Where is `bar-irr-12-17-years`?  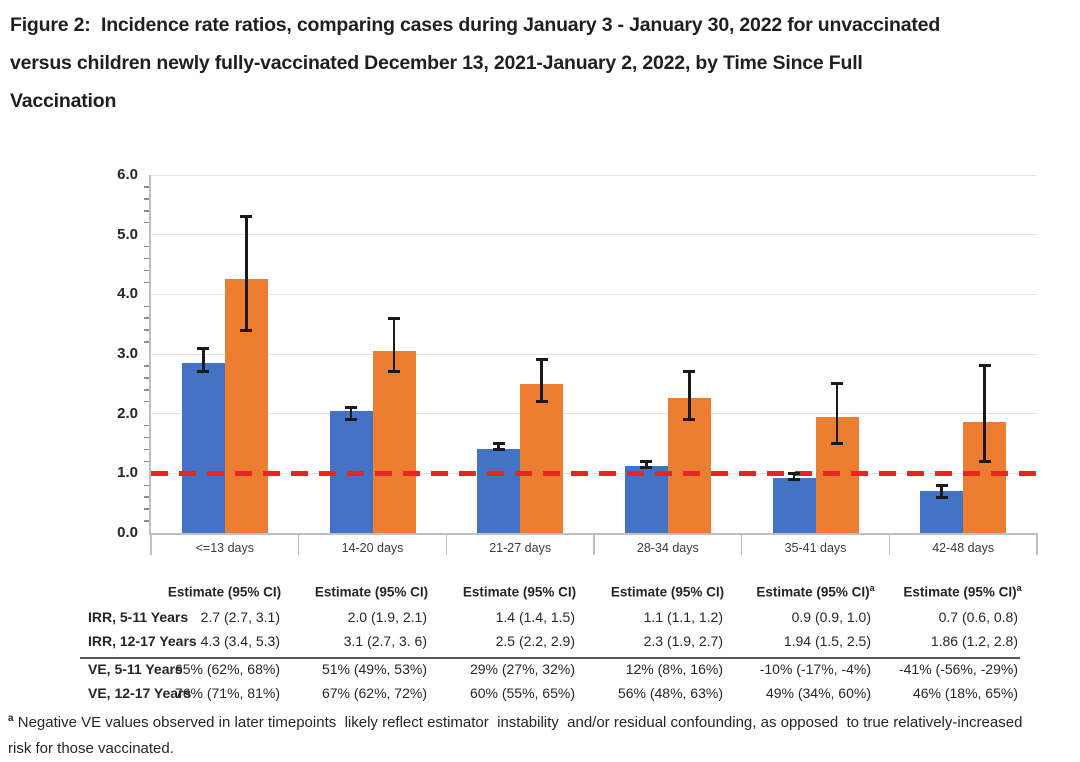
bar-irr-12-17-years is located at coordinates (542, 458).